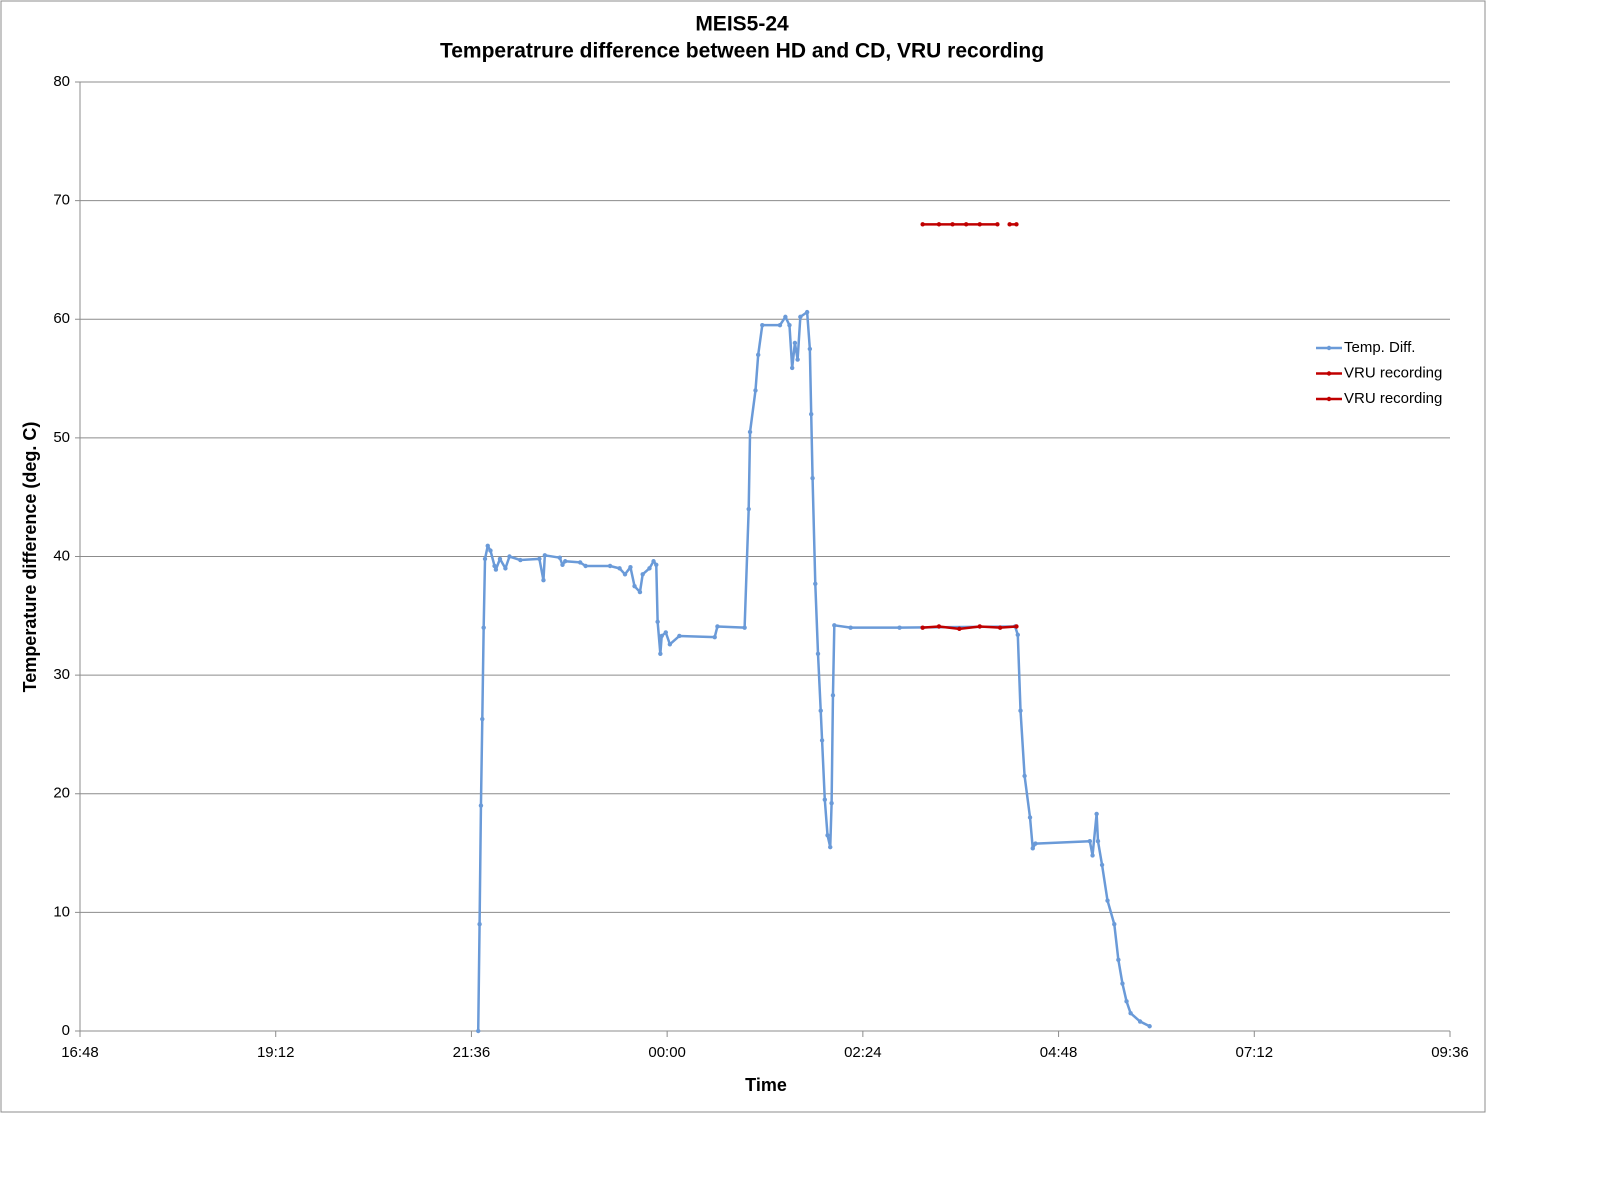 The height and width of the screenshot is (1202, 1598). Describe the element at coordinates (1255, 1052) in the screenshot. I see `x-tick-label: 07:12` at that location.